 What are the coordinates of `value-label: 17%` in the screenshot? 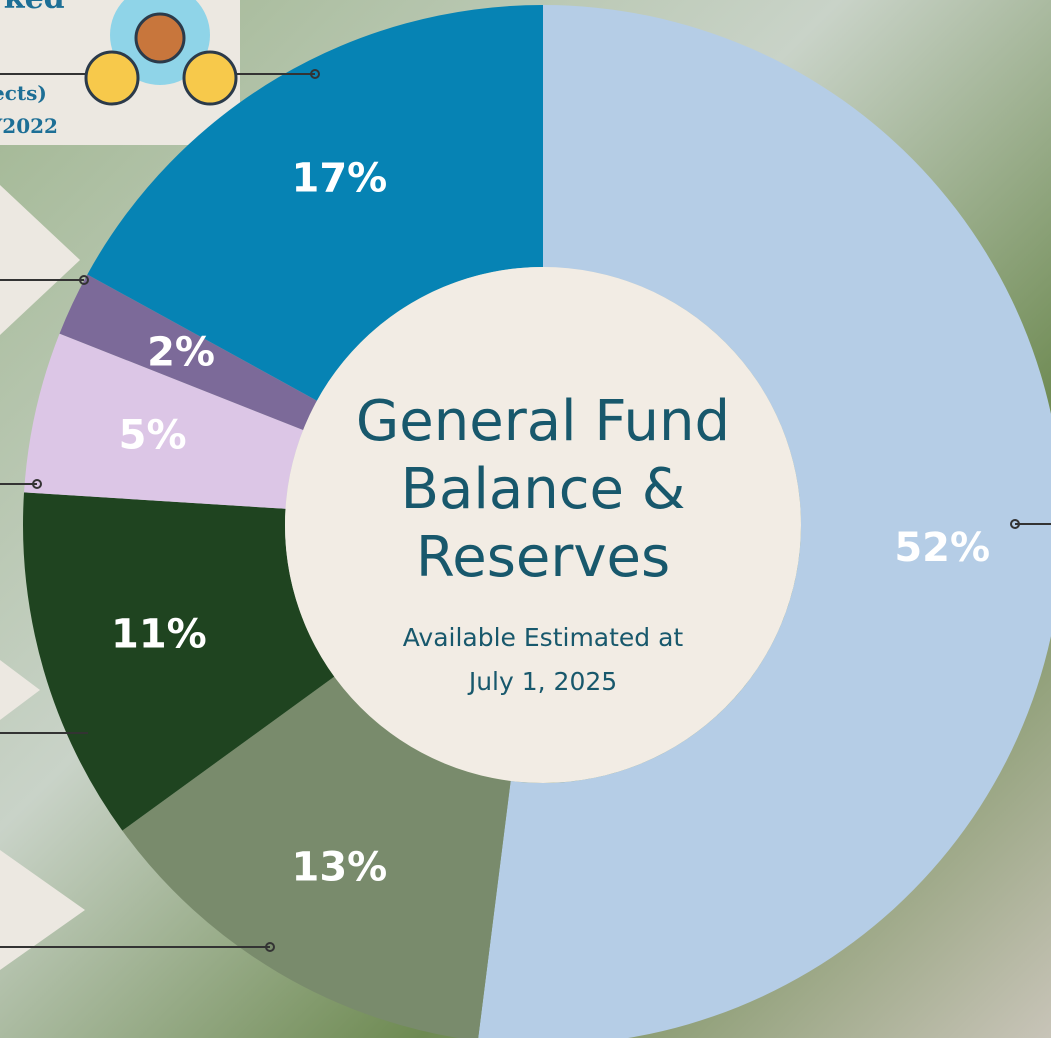 It's located at (340, 179).